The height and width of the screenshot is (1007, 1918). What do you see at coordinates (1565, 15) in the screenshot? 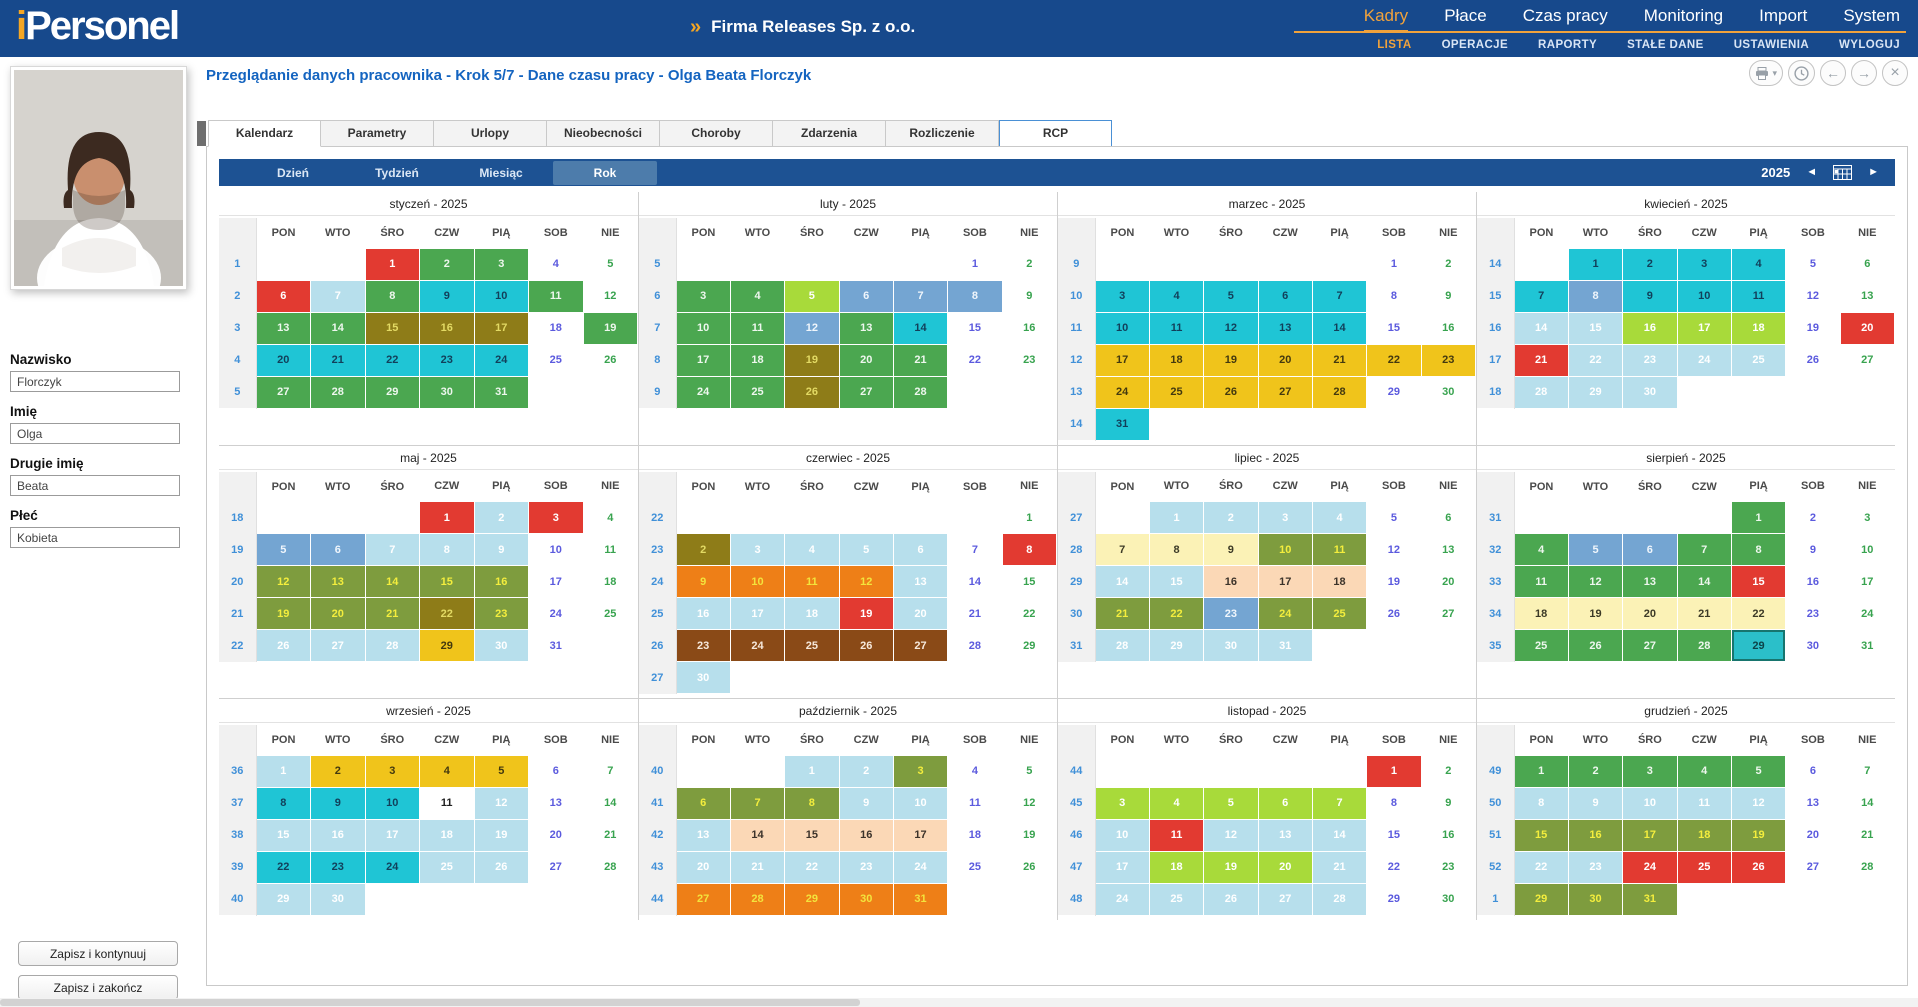
I see `menu-item-czas-pracy: Czas pracy` at bounding box center [1565, 15].